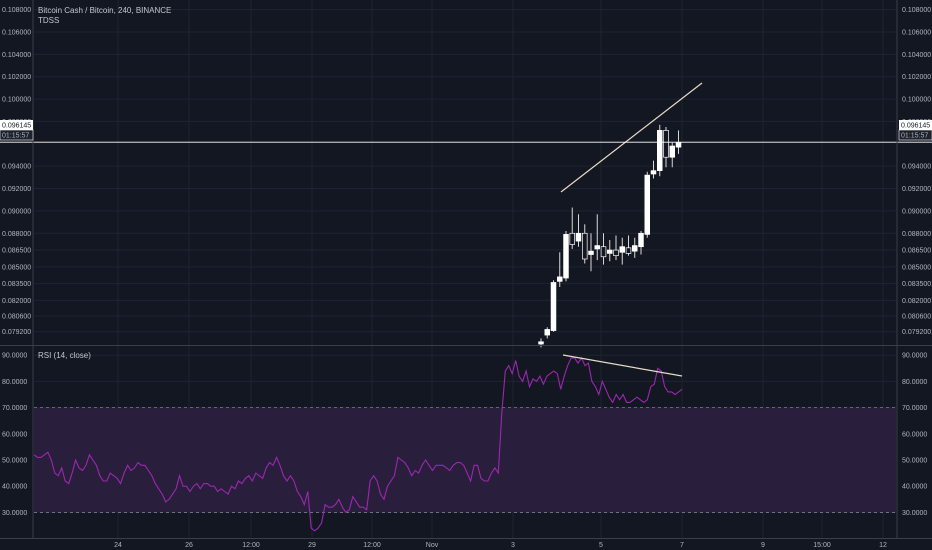 This screenshot has width=932, height=550. What do you see at coordinates (610, 236) in the screenshot?
I see `candles` at bounding box center [610, 236].